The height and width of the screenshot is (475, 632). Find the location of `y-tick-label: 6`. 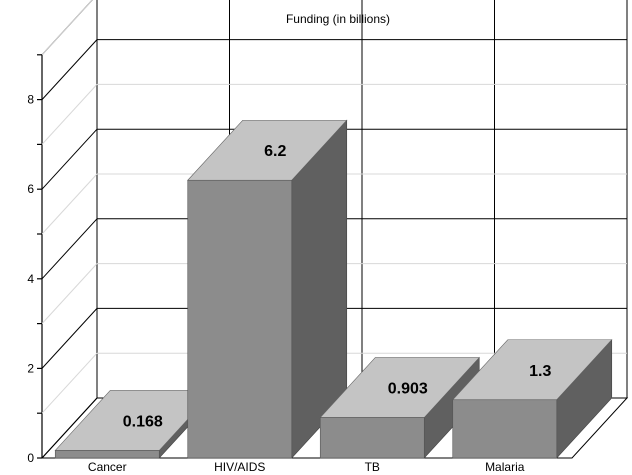

y-tick-label: 6 is located at coordinates (30, 189).